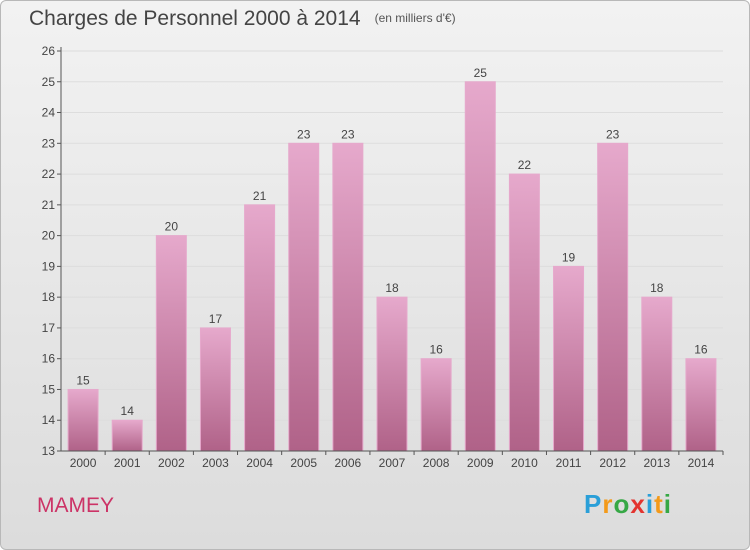  I want to click on y-tick-label: 18, so click(49, 297).